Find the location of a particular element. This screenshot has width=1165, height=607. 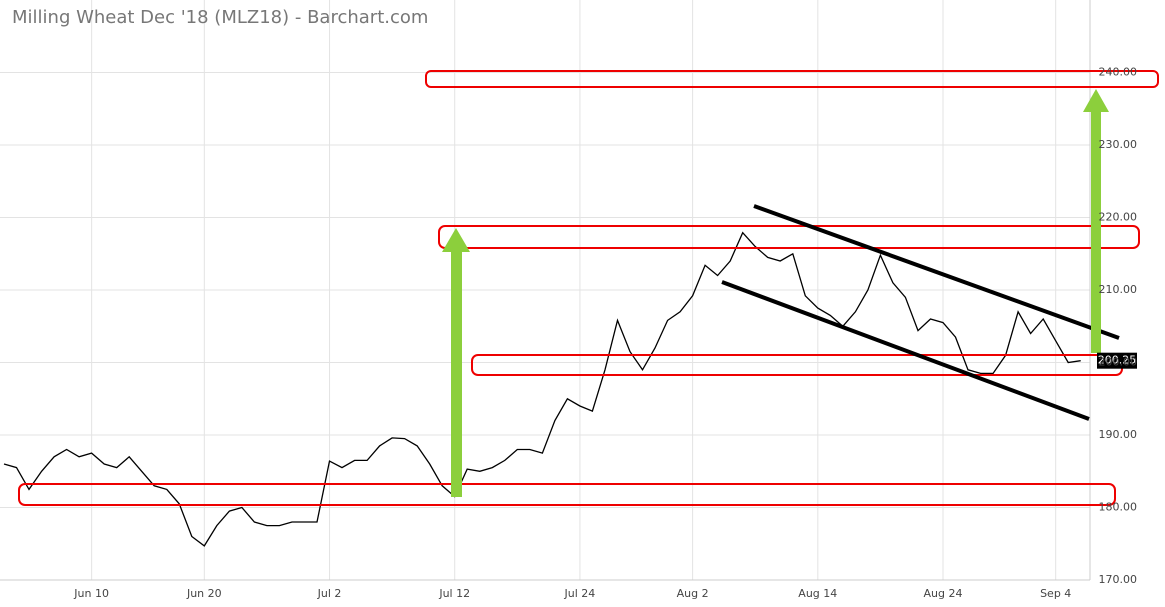

y-tick-label: 240.00 is located at coordinates (1118, 72).